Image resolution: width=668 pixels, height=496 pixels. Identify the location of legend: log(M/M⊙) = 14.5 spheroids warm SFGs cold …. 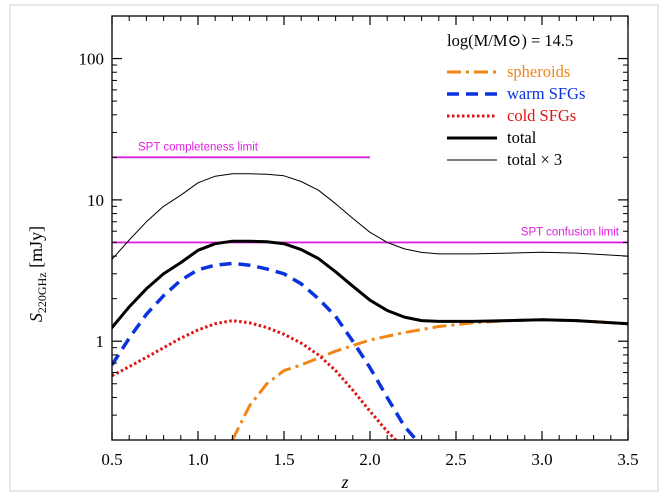
(516, 100).